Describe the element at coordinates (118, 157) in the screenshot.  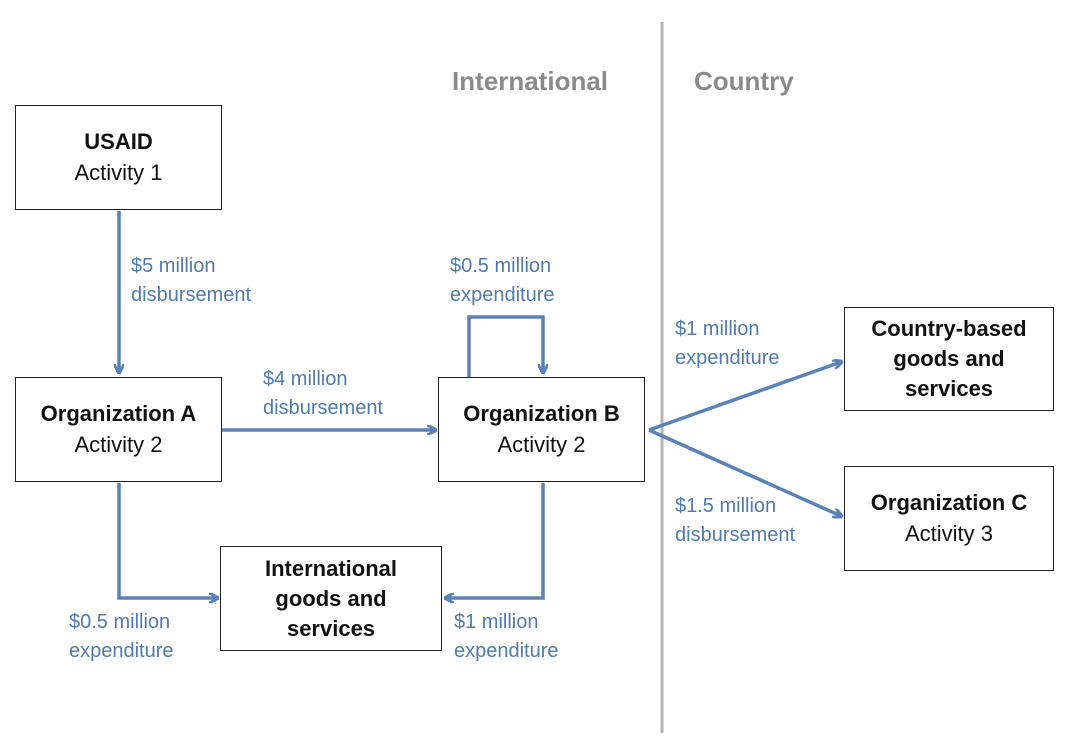
I see `node-usaid: USAID Activity 1` at that location.